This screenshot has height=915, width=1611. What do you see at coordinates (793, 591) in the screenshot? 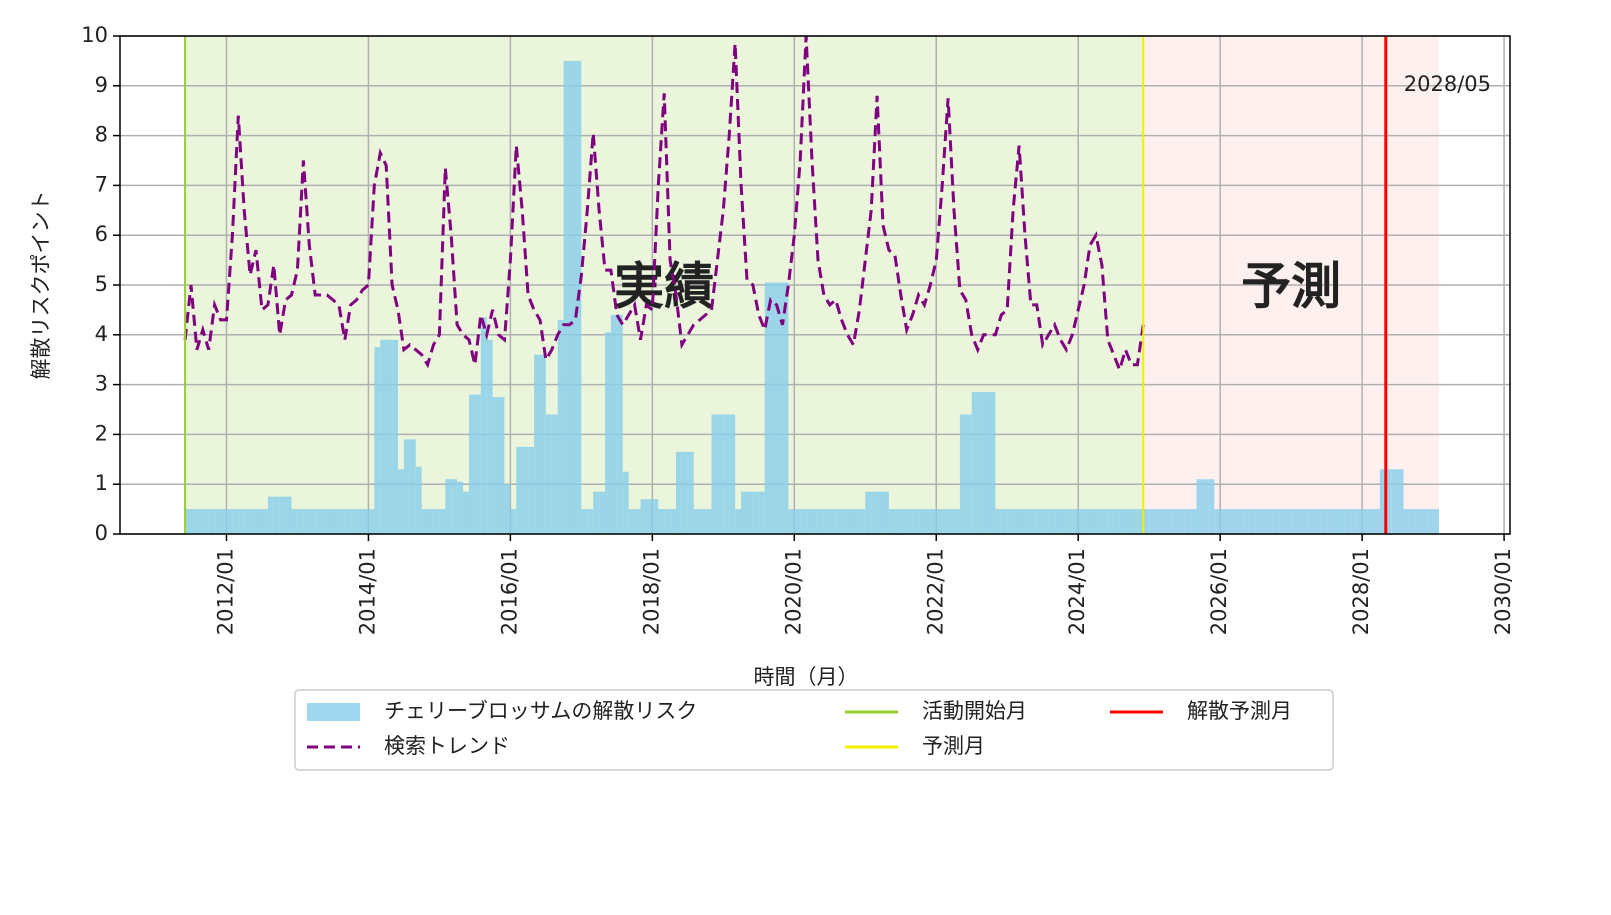
I see `x-tick-label: 2020/01` at bounding box center [793, 591].